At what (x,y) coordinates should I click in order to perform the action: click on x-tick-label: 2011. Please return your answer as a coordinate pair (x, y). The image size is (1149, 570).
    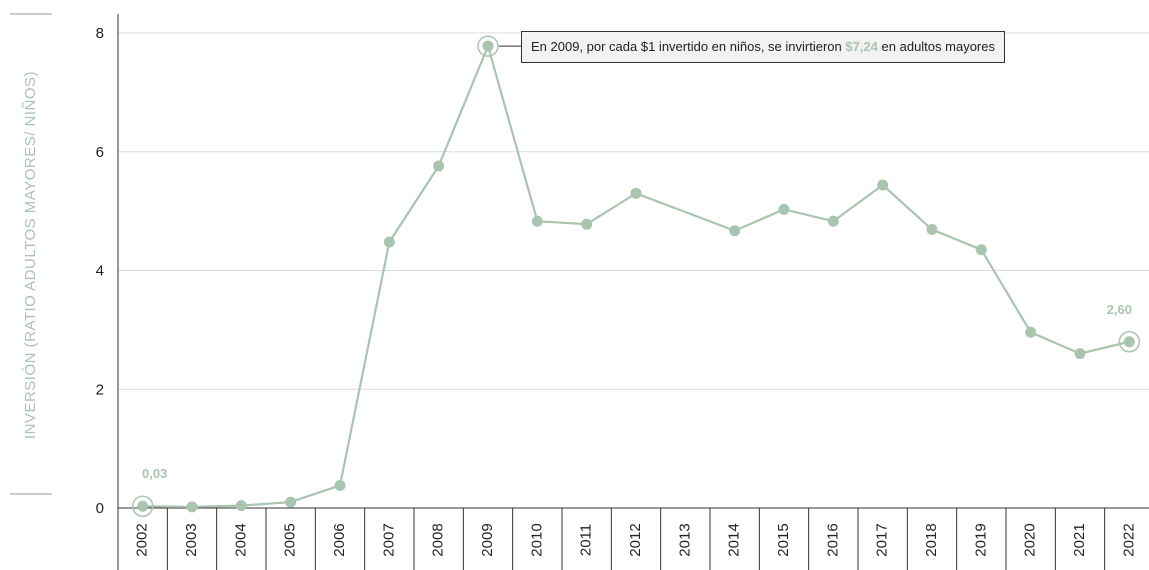
    Looking at the image, I should click on (586, 540).